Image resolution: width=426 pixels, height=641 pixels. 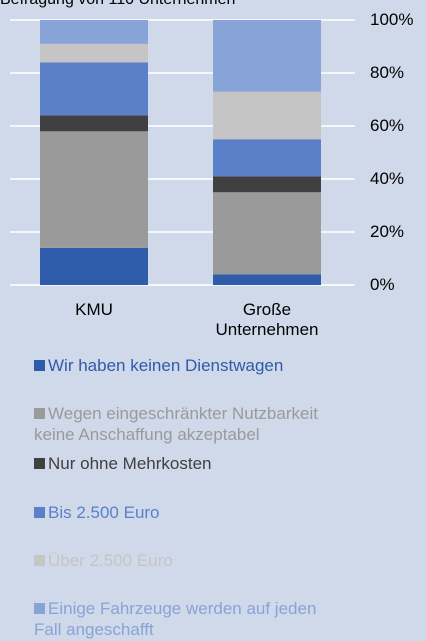 I want to click on y-tick-label: 80%, so click(x=387, y=72).